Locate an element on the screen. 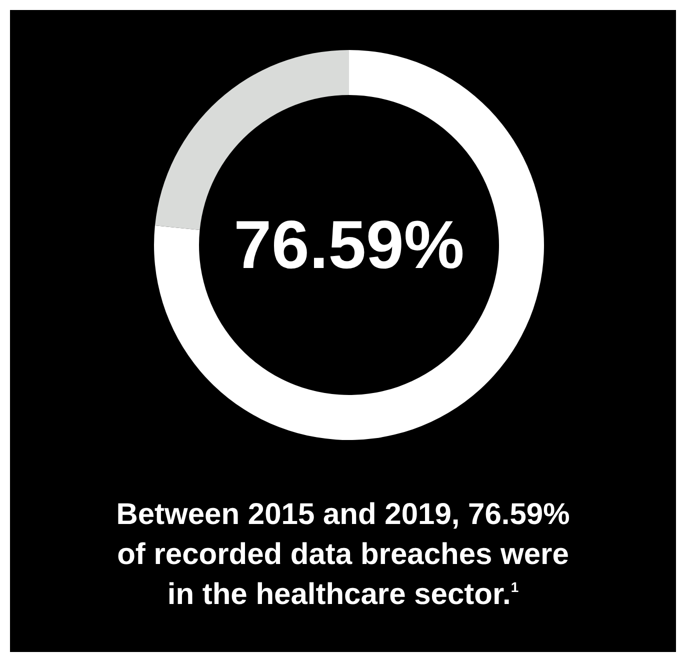 This screenshot has height=662, width=686. text: Between 2015 and 2019, 76.59% of recorded data breaches were in the healthcare sector.$^{1}$ is located at coordinates (343, 555).